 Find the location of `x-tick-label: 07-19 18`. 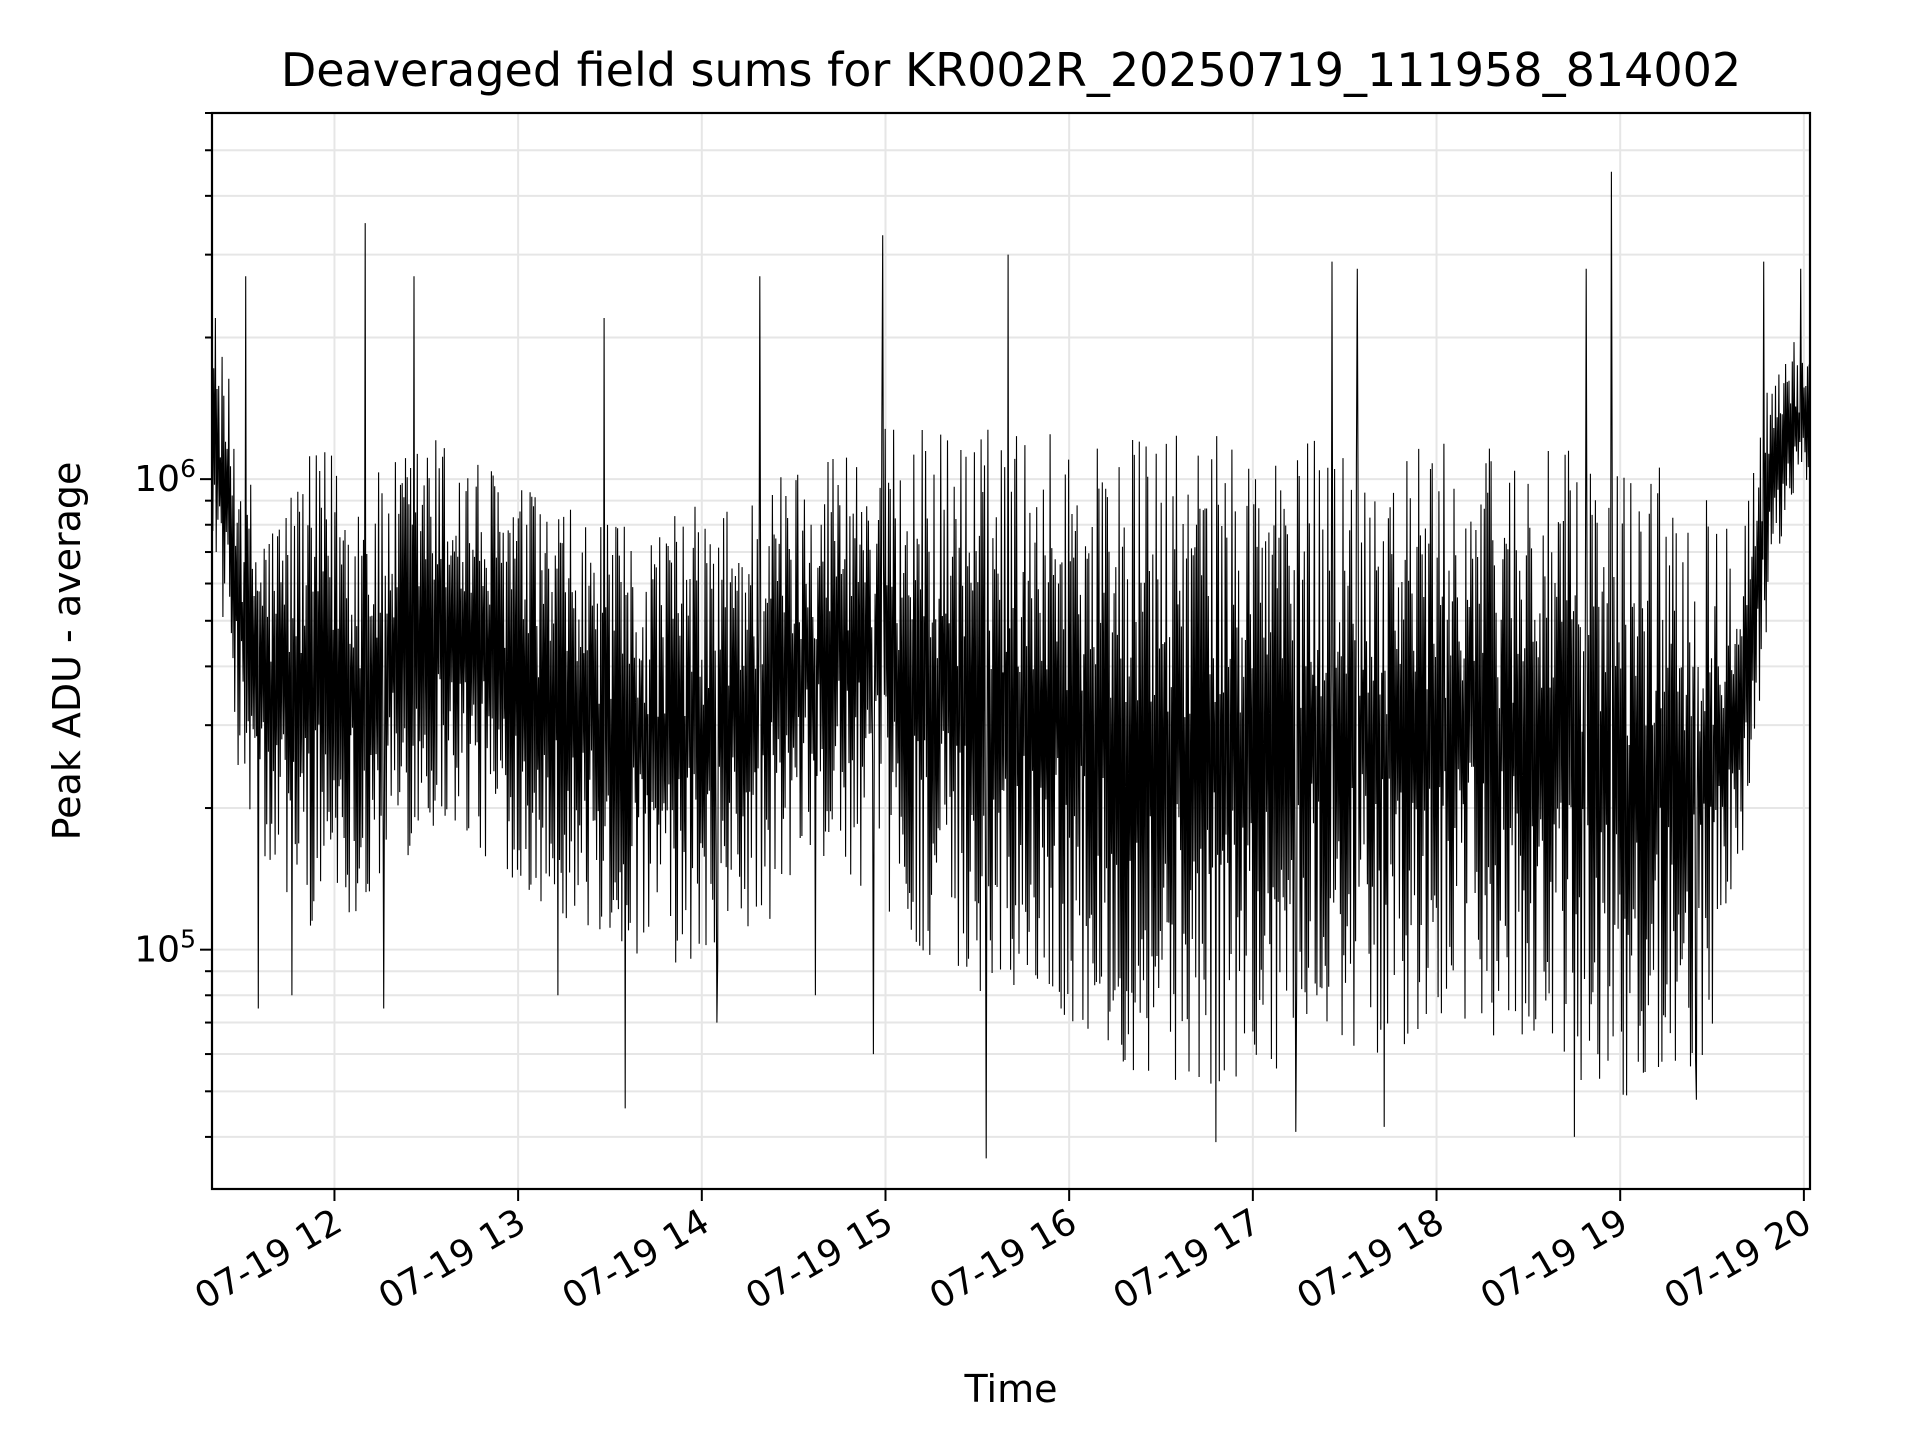

x-tick-label: 07-19 18 is located at coordinates (1370, 1259).